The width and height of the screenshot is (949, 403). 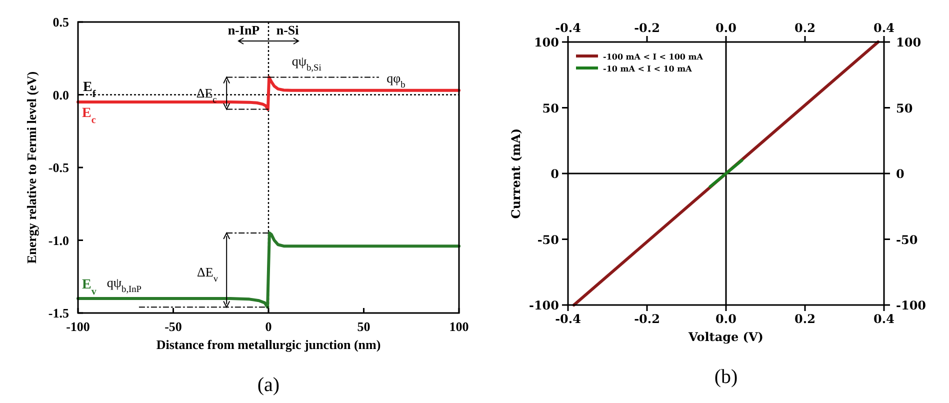 I want to click on x2-tick-label: 0.2, so click(x=805, y=28).